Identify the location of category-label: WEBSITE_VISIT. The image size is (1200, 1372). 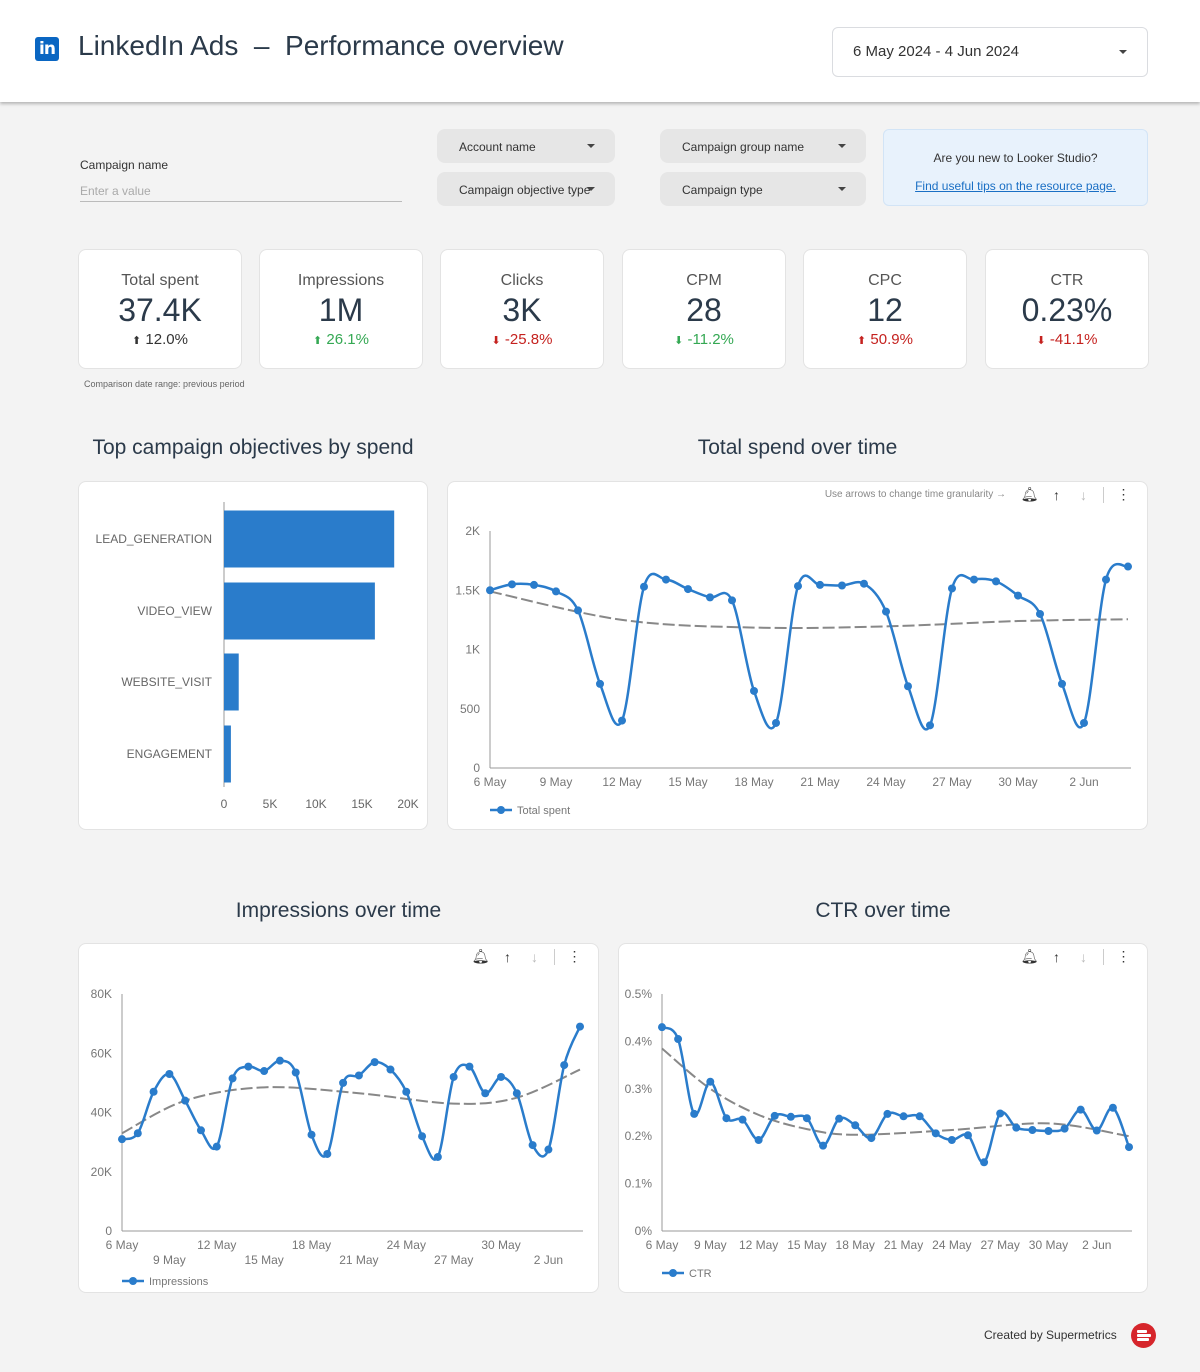
(166, 682).